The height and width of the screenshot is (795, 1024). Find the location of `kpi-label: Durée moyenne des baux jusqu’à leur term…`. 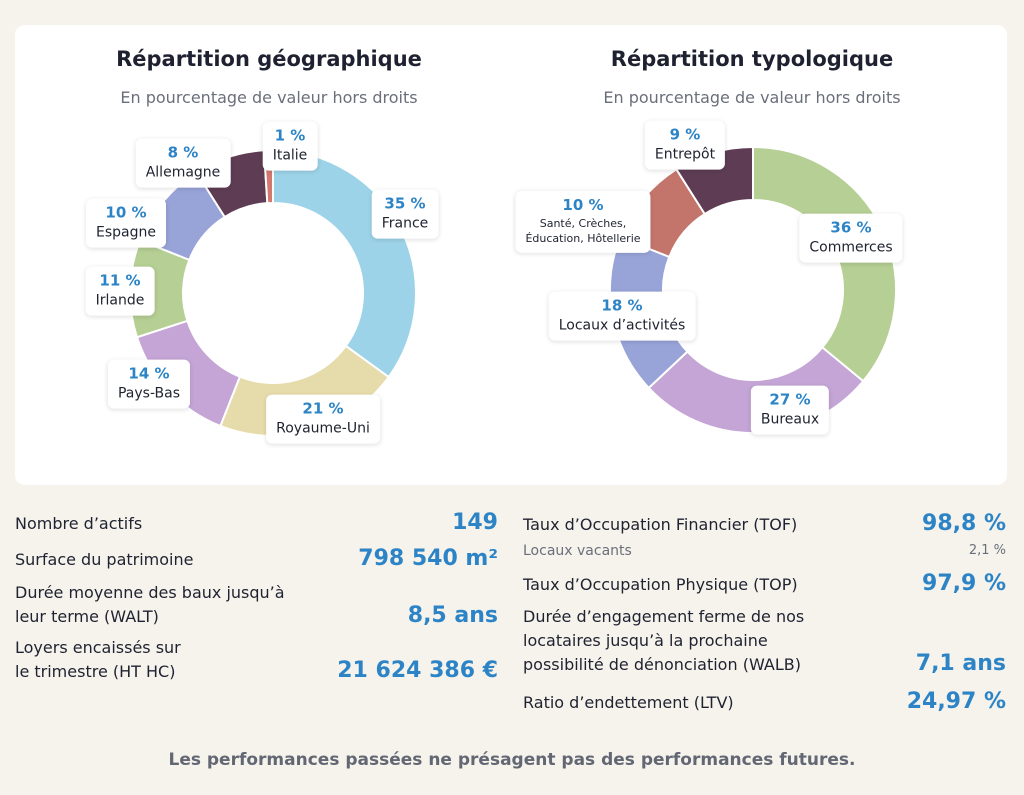

kpi-label: Durée moyenne des baux jusqu’à leur term… is located at coordinates (150, 605).